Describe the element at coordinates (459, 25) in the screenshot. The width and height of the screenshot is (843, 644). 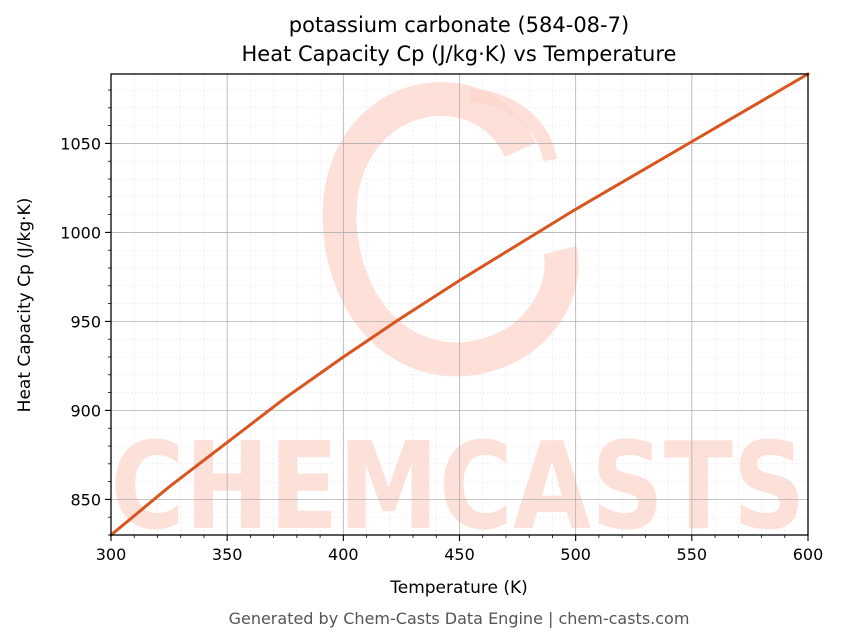
I see `chart-title-line-1: potassium carbonate (584-08-7)` at that location.